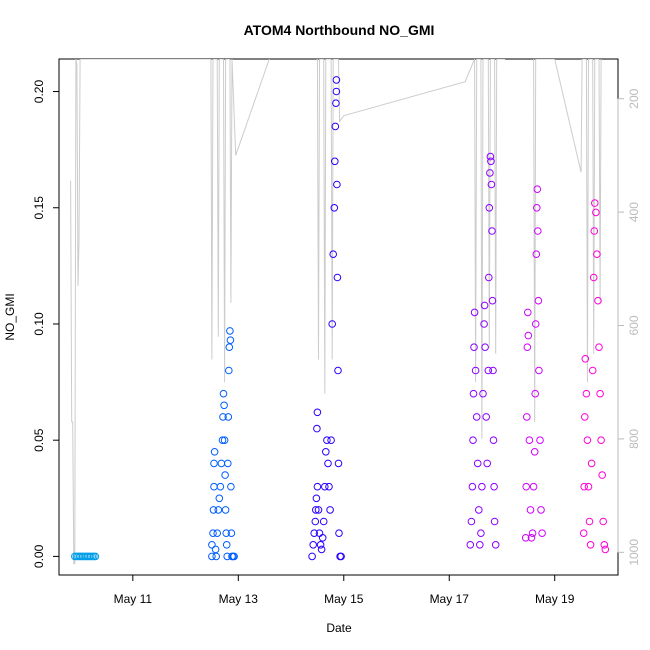 Image resolution: width=650 pixels, height=650 pixels. I want to click on data-point-s4-p21, so click(541, 510).